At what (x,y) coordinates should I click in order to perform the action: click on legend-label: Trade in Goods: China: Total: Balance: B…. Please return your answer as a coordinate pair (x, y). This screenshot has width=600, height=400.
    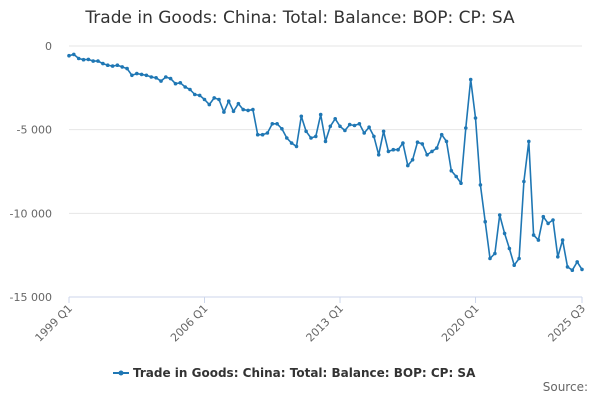
    Looking at the image, I should click on (304, 373).